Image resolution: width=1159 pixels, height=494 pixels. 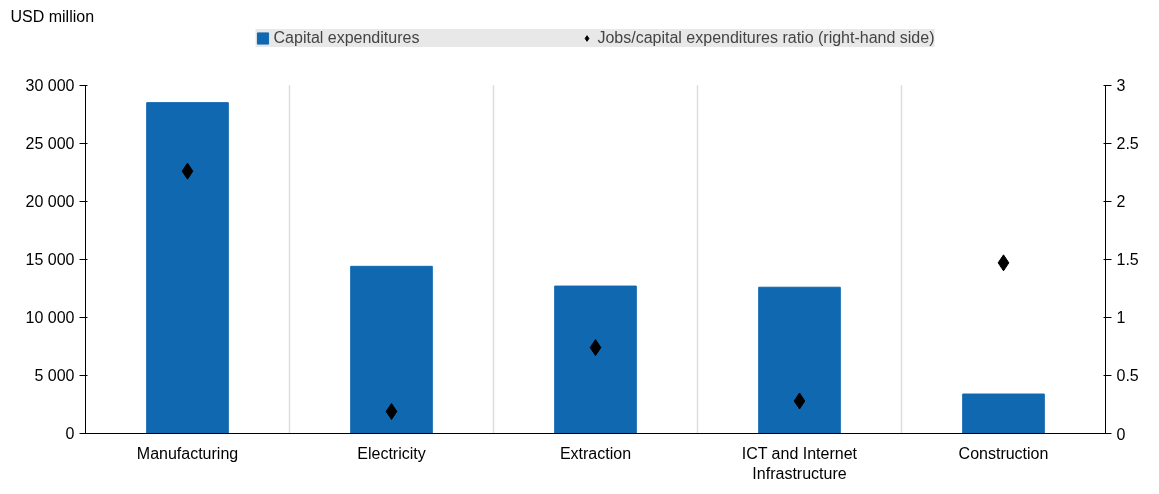 I want to click on y-axis-title: USD million, so click(x=52, y=16).